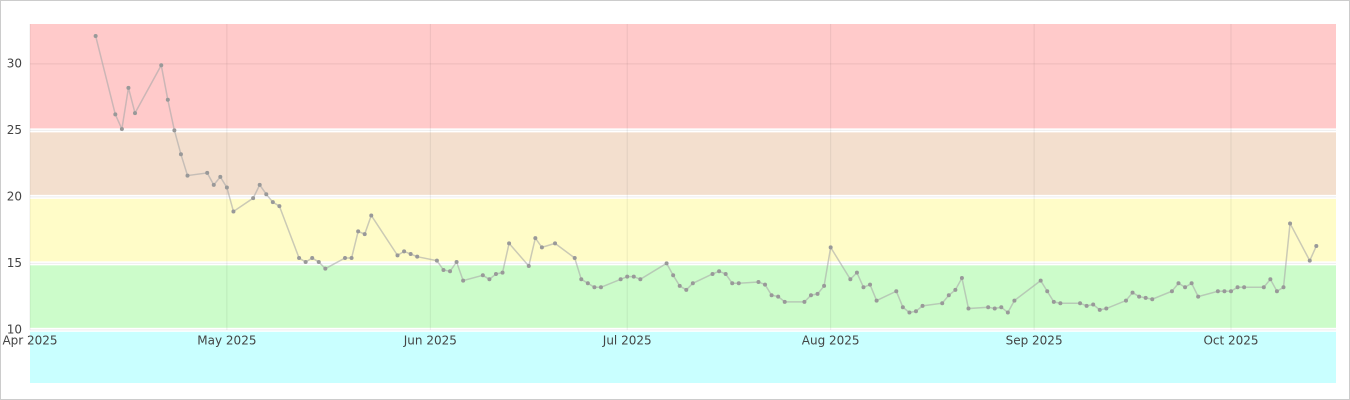 The width and height of the screenshot is (1350, 400). Describe the element at coordinates (29, 341) in the screenshot. I see `x-tick-label: Apr 2025` at that location.